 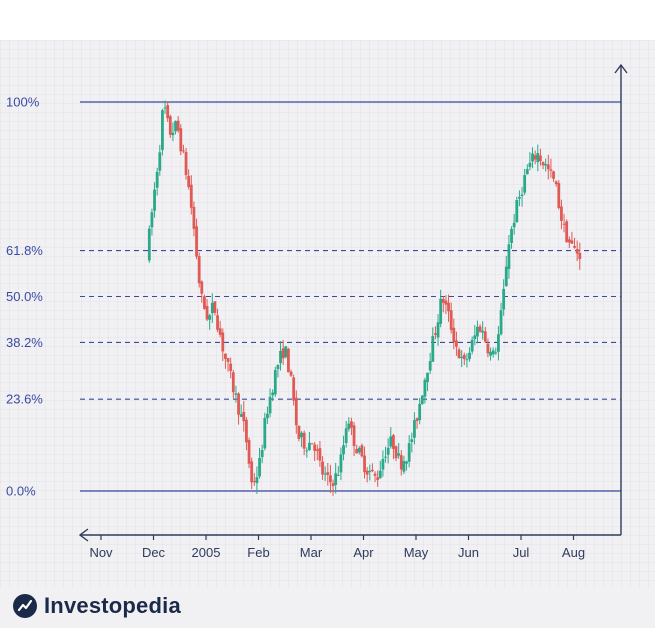 What do you see at coordinates (24, 296) in the screenshot?
I see `fib-level-label: 50.0%` at bounding box center [24, 296].